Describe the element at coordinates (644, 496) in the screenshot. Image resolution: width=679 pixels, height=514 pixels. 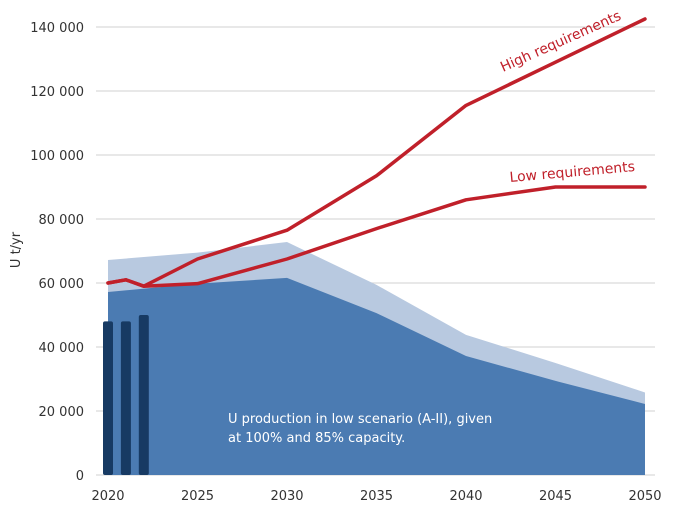
I see `x-tick-label: 2050` at that location.